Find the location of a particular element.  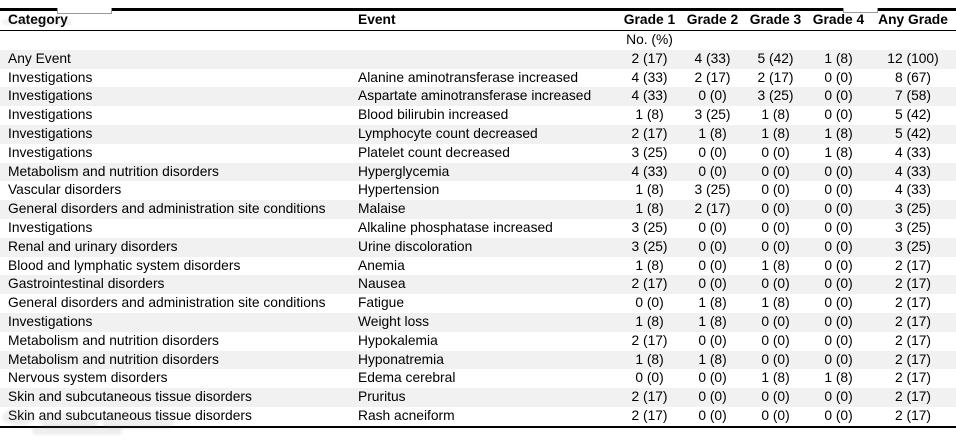

category-cell: Vascular disorders is located at coordinates (65, 190).